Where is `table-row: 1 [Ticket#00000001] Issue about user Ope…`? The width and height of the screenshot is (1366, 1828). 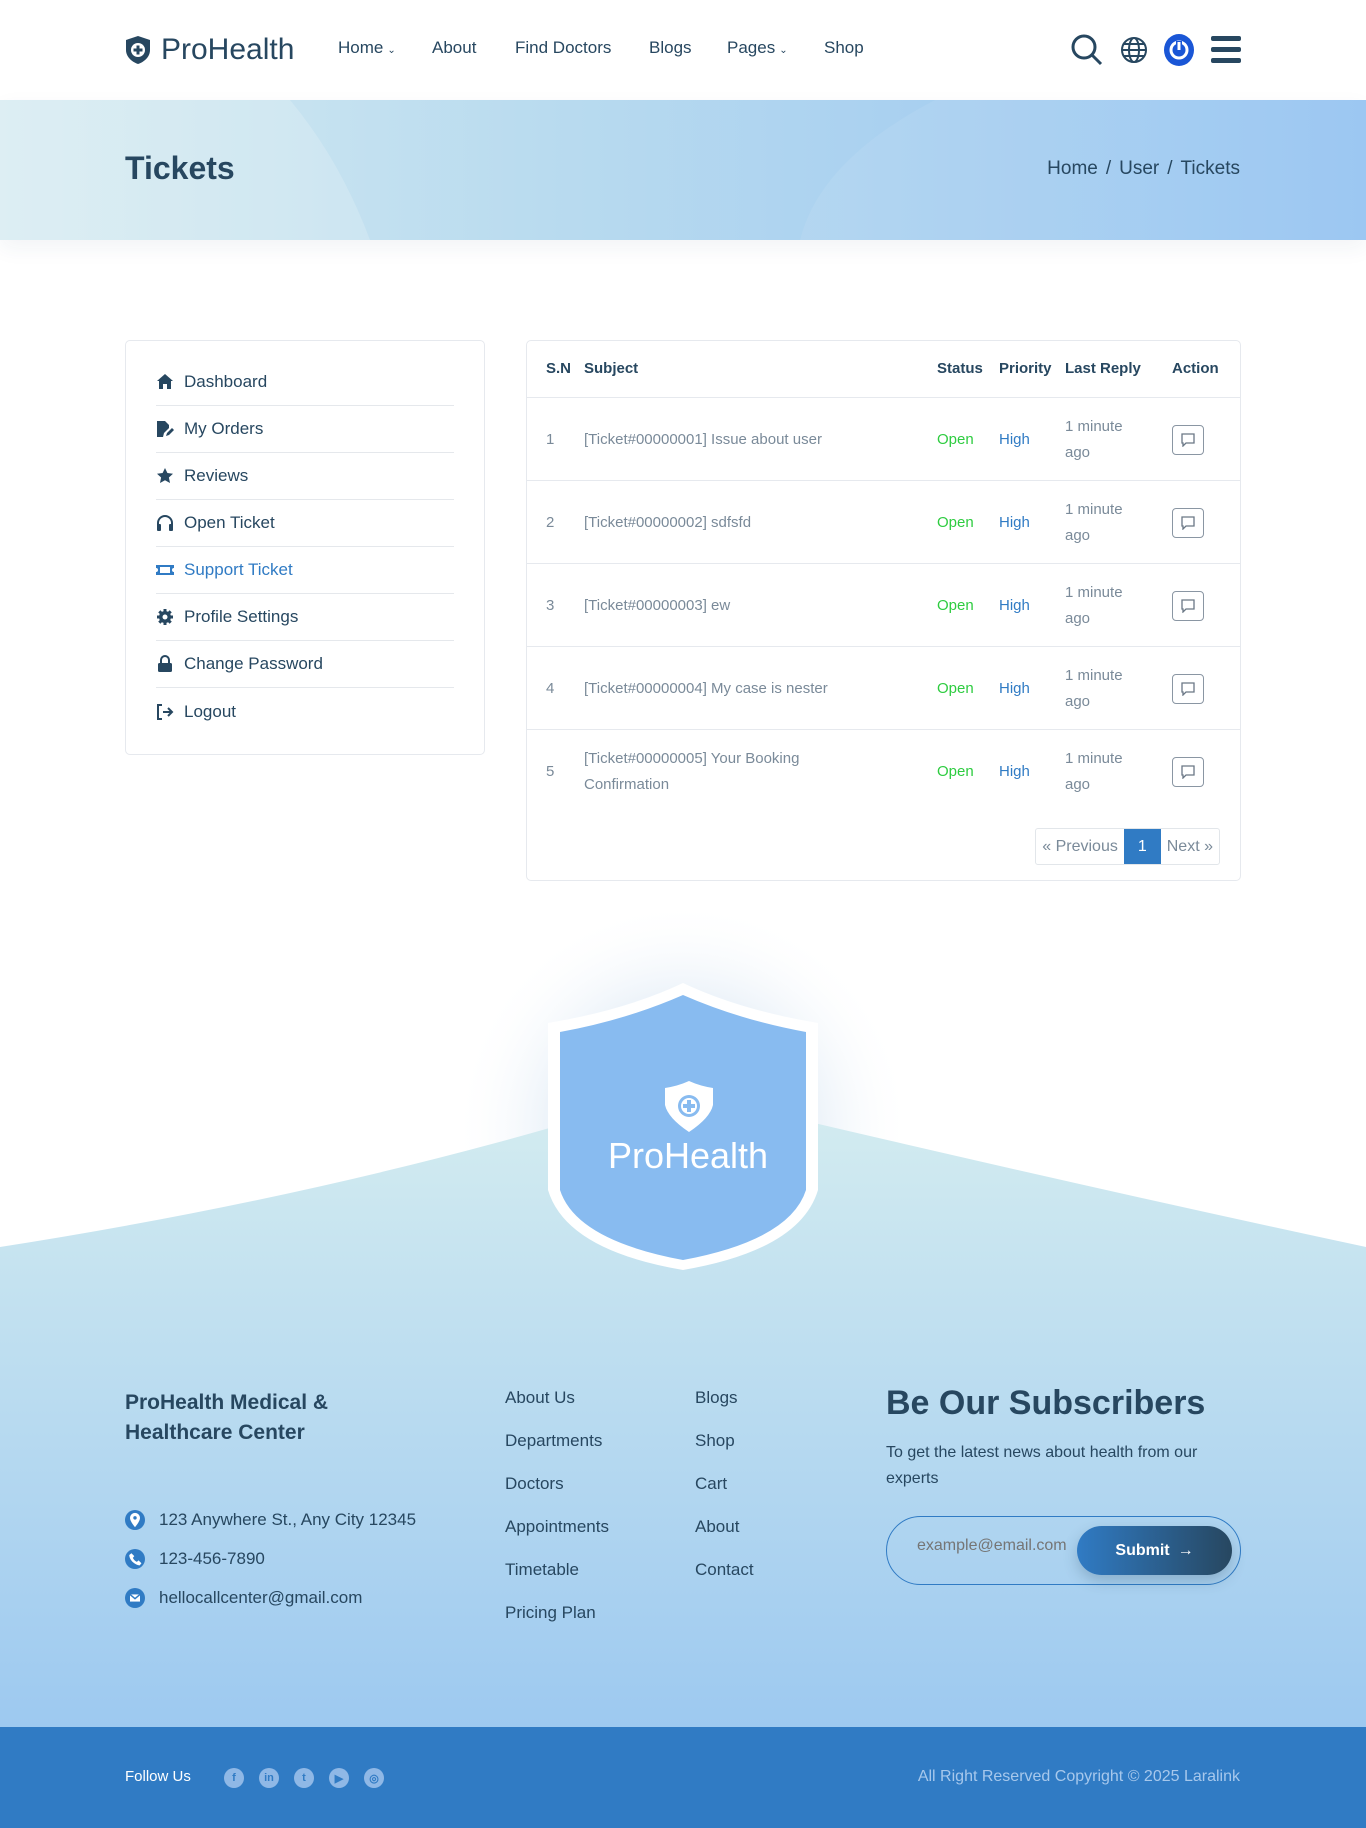 table-row: 1 [Ticket#00000001] Issue about user Ope… is located at coordinates (883, 438).